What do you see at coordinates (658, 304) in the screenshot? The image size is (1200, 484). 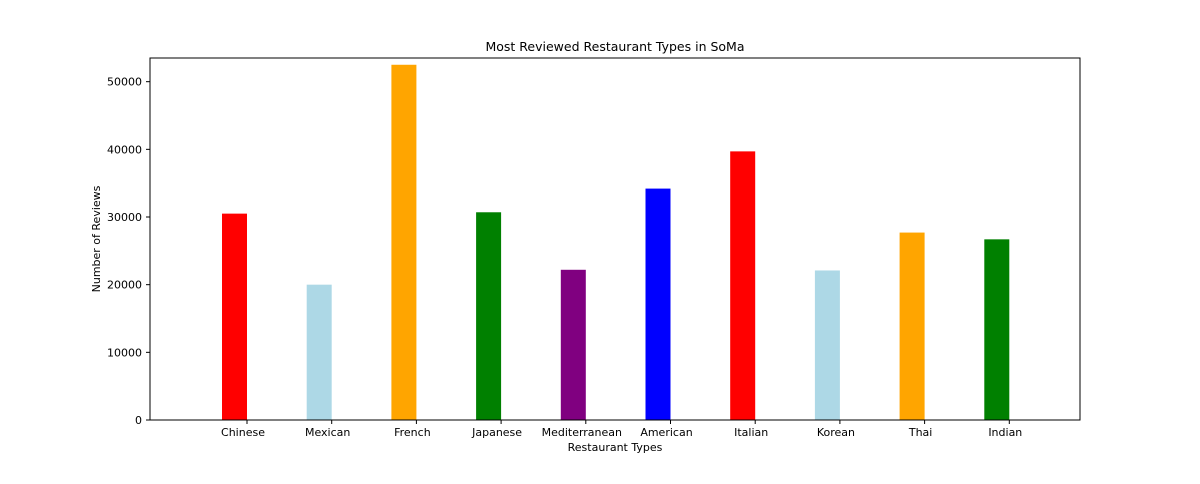 I see `bar-american` at bounding box center [658, 304].